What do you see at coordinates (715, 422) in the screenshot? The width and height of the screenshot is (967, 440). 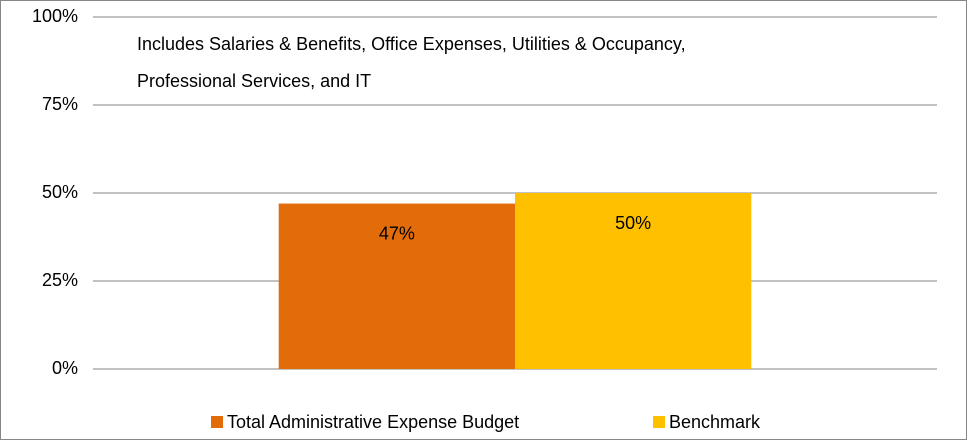 I see `legend-label: Benchmark` at bounding box center [715, 422].